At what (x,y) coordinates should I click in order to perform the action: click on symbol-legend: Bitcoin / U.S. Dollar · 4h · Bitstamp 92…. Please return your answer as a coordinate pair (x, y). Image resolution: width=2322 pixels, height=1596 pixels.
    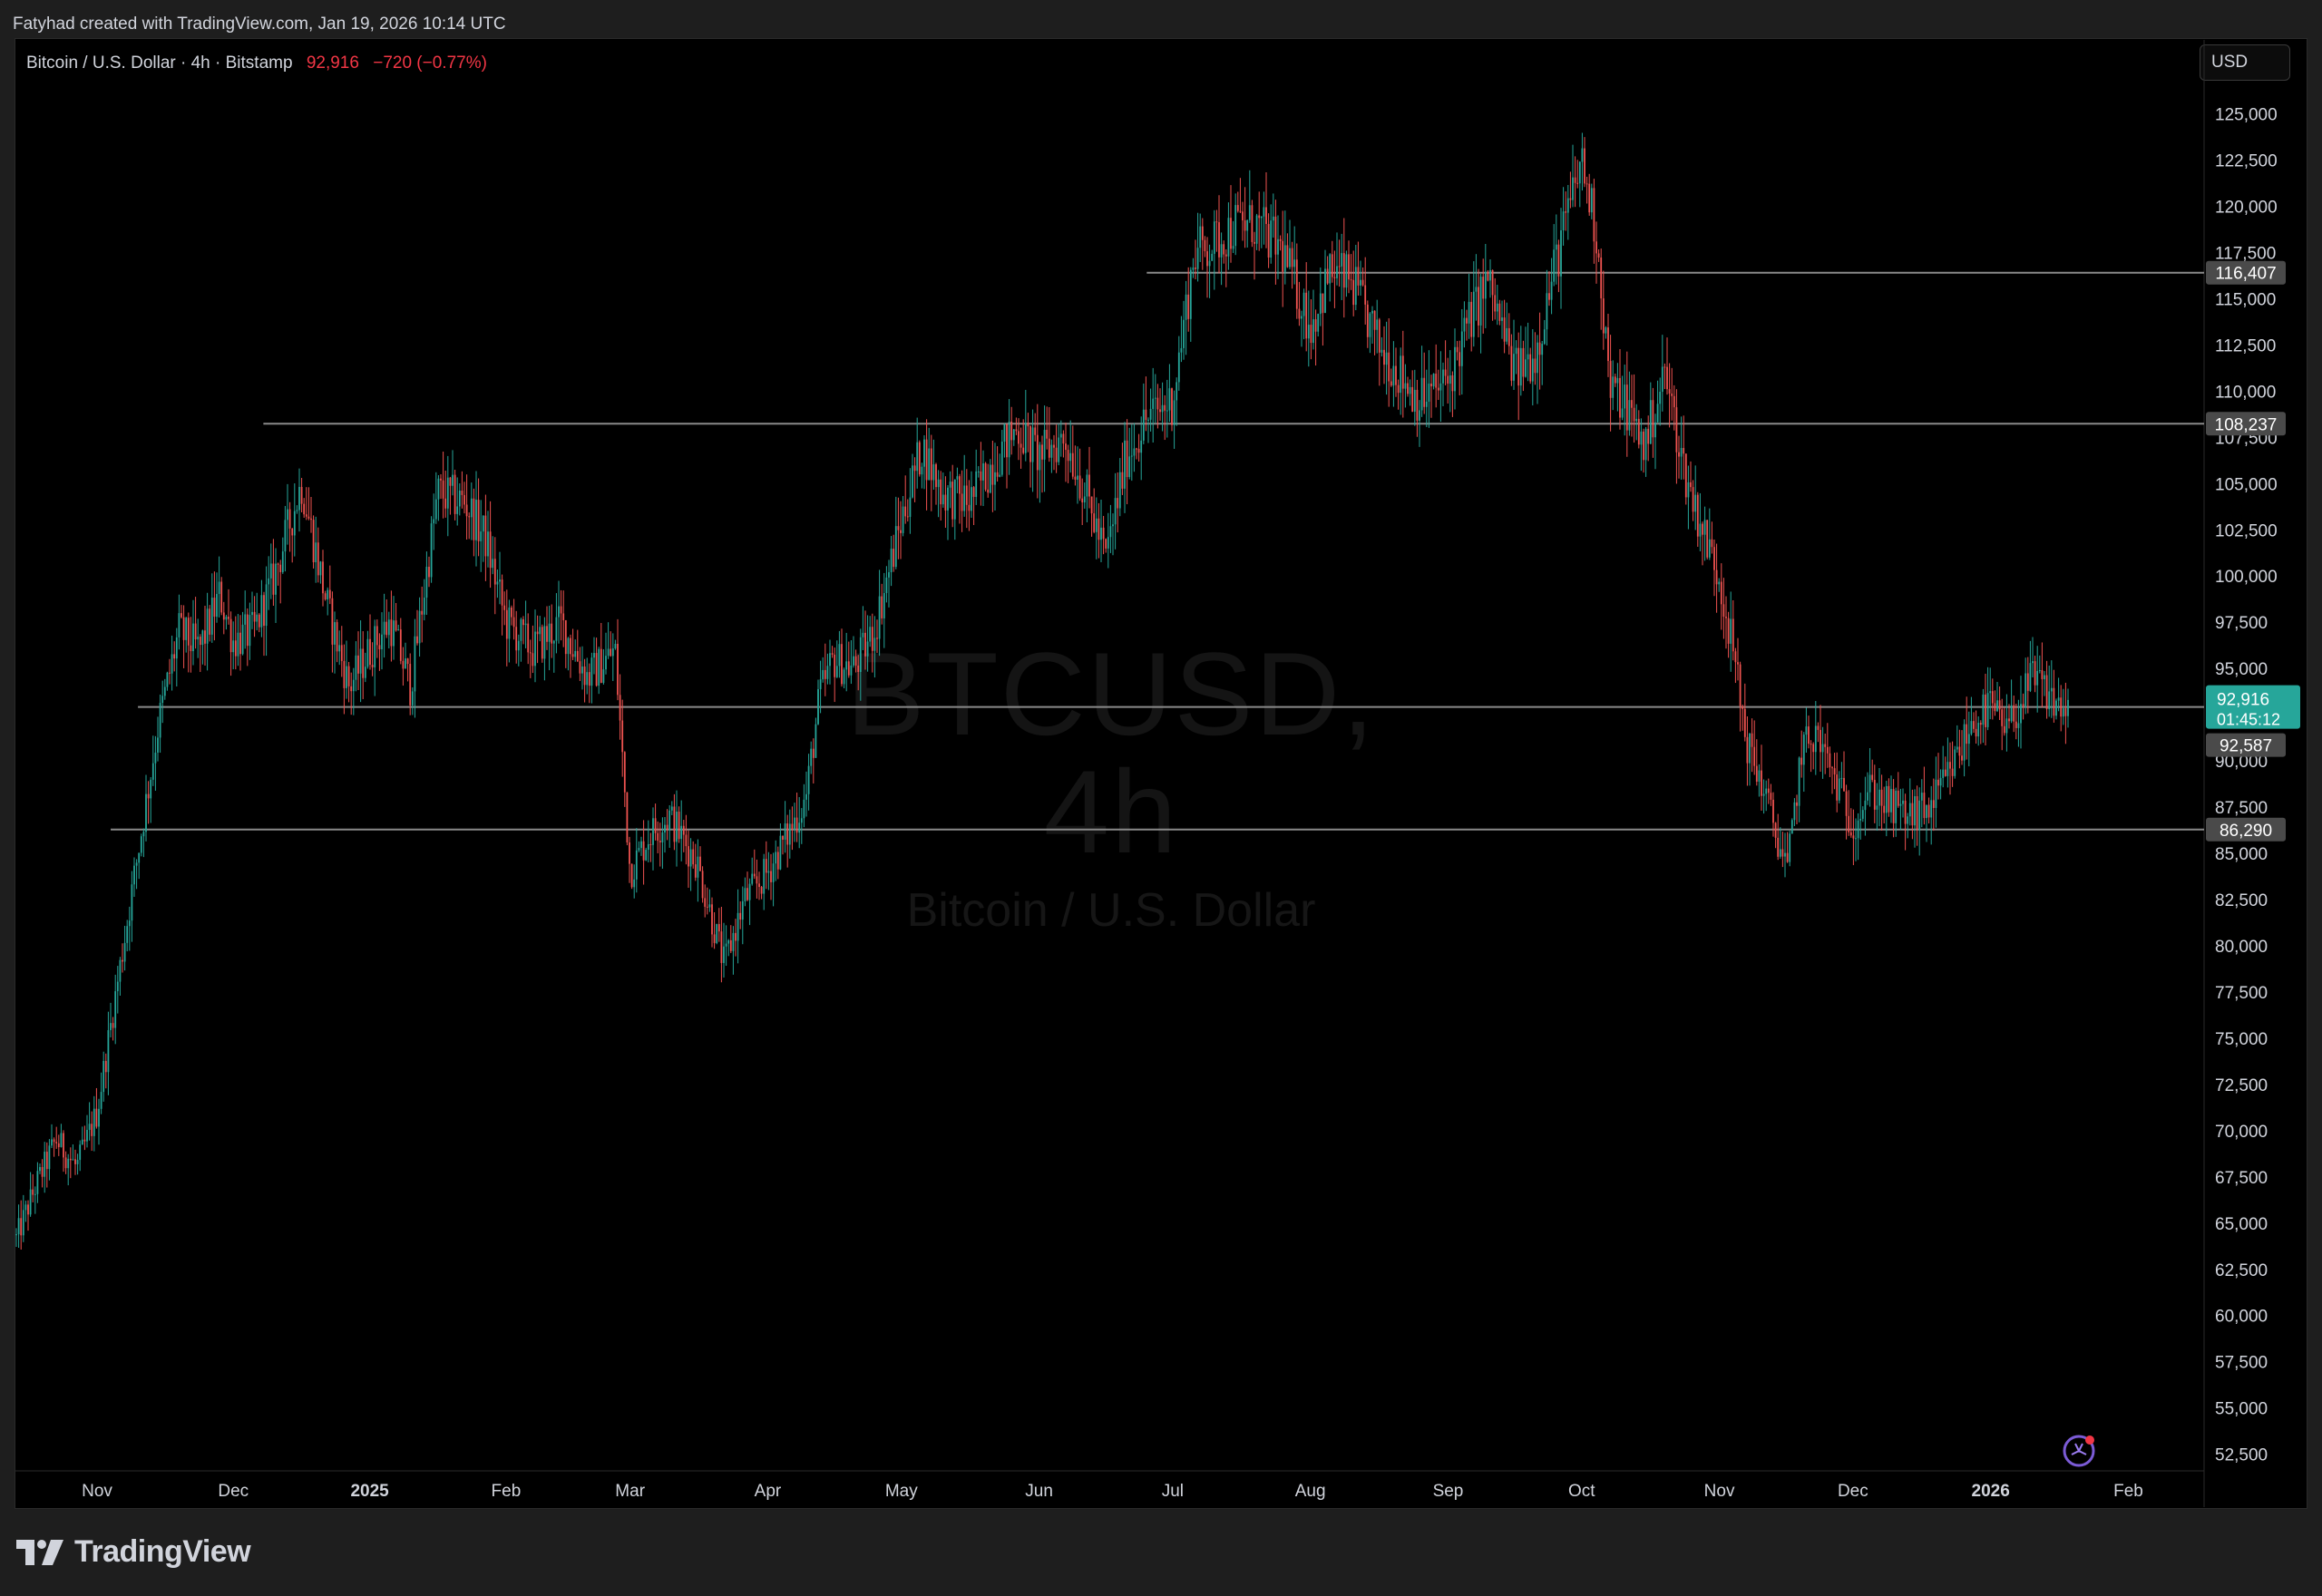
    Looking at the image, I should click on (257, 63).